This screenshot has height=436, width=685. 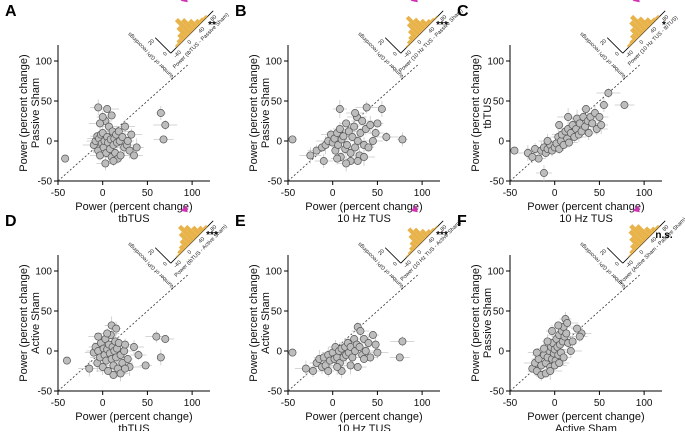 I want to click on panel-letter: C, so click(x=463, y=11).